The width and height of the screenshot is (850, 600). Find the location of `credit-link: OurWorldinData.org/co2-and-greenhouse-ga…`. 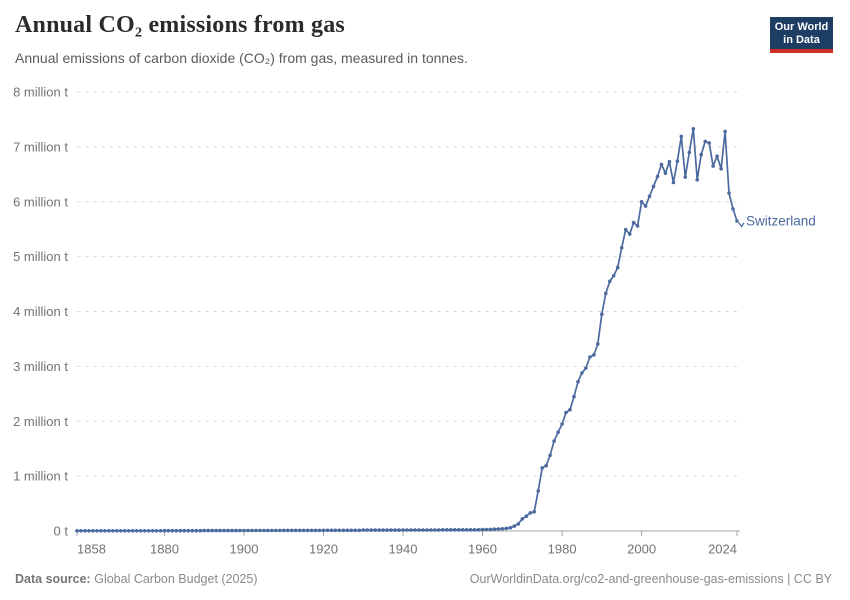

credit-link: OurWorldinData.org/co2-and-greenhouse-ga… is located at coordinates (650, 579).